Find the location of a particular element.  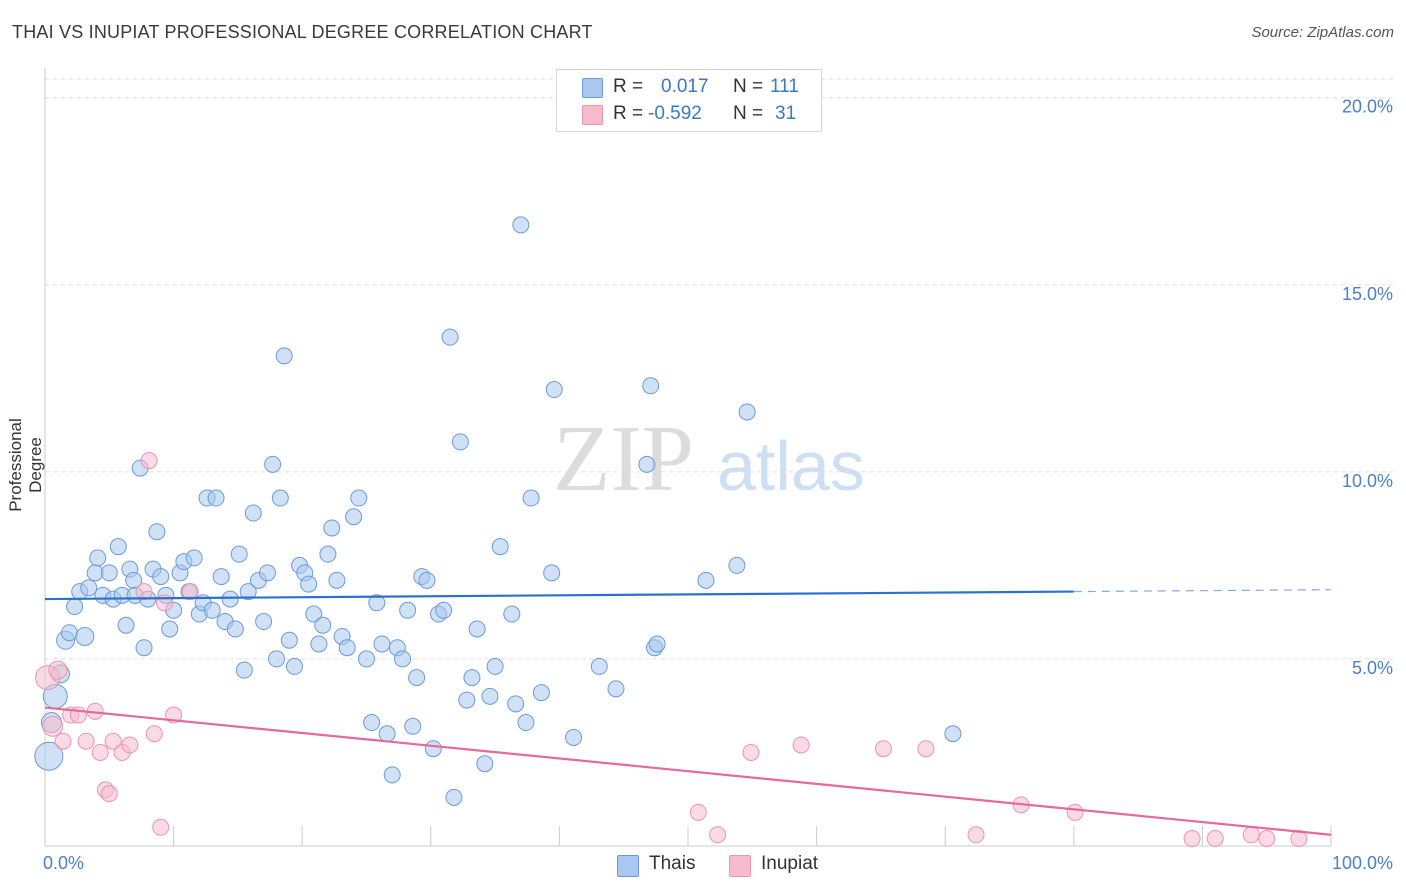

legend-label-thais: Thais is located at coordinates (672, 863).